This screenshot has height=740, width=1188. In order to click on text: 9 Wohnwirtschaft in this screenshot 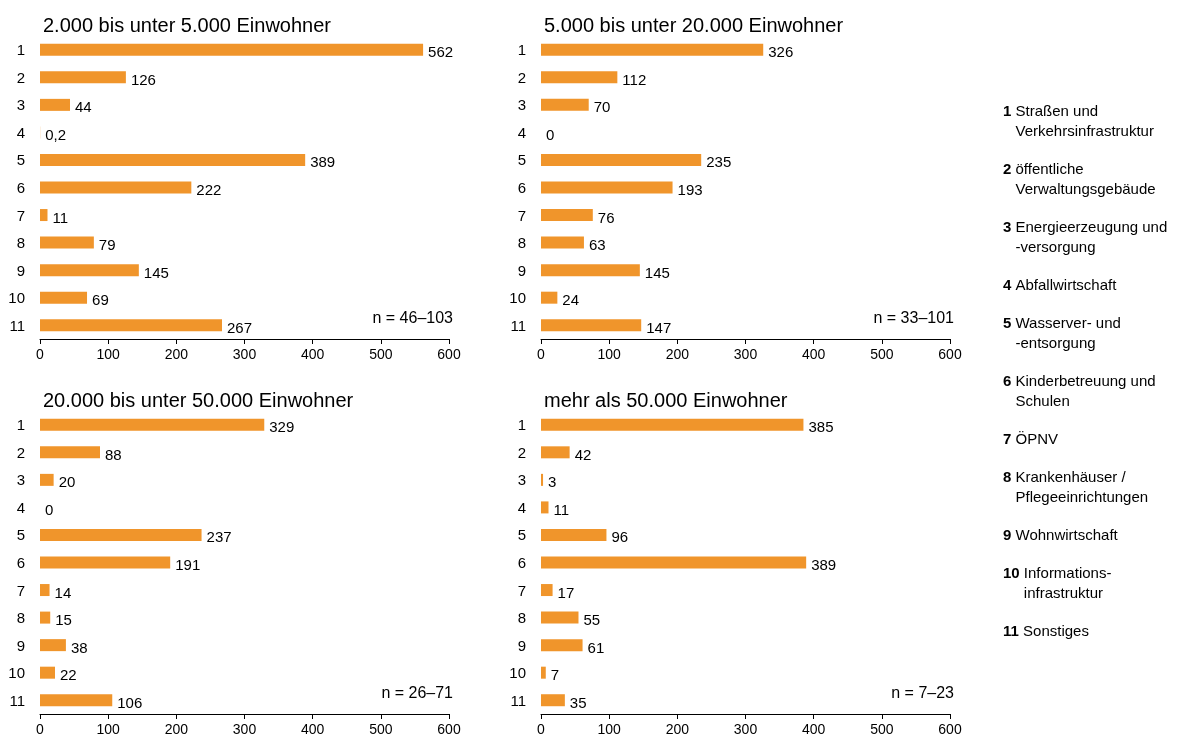, I will do `click(1061, 535)`.